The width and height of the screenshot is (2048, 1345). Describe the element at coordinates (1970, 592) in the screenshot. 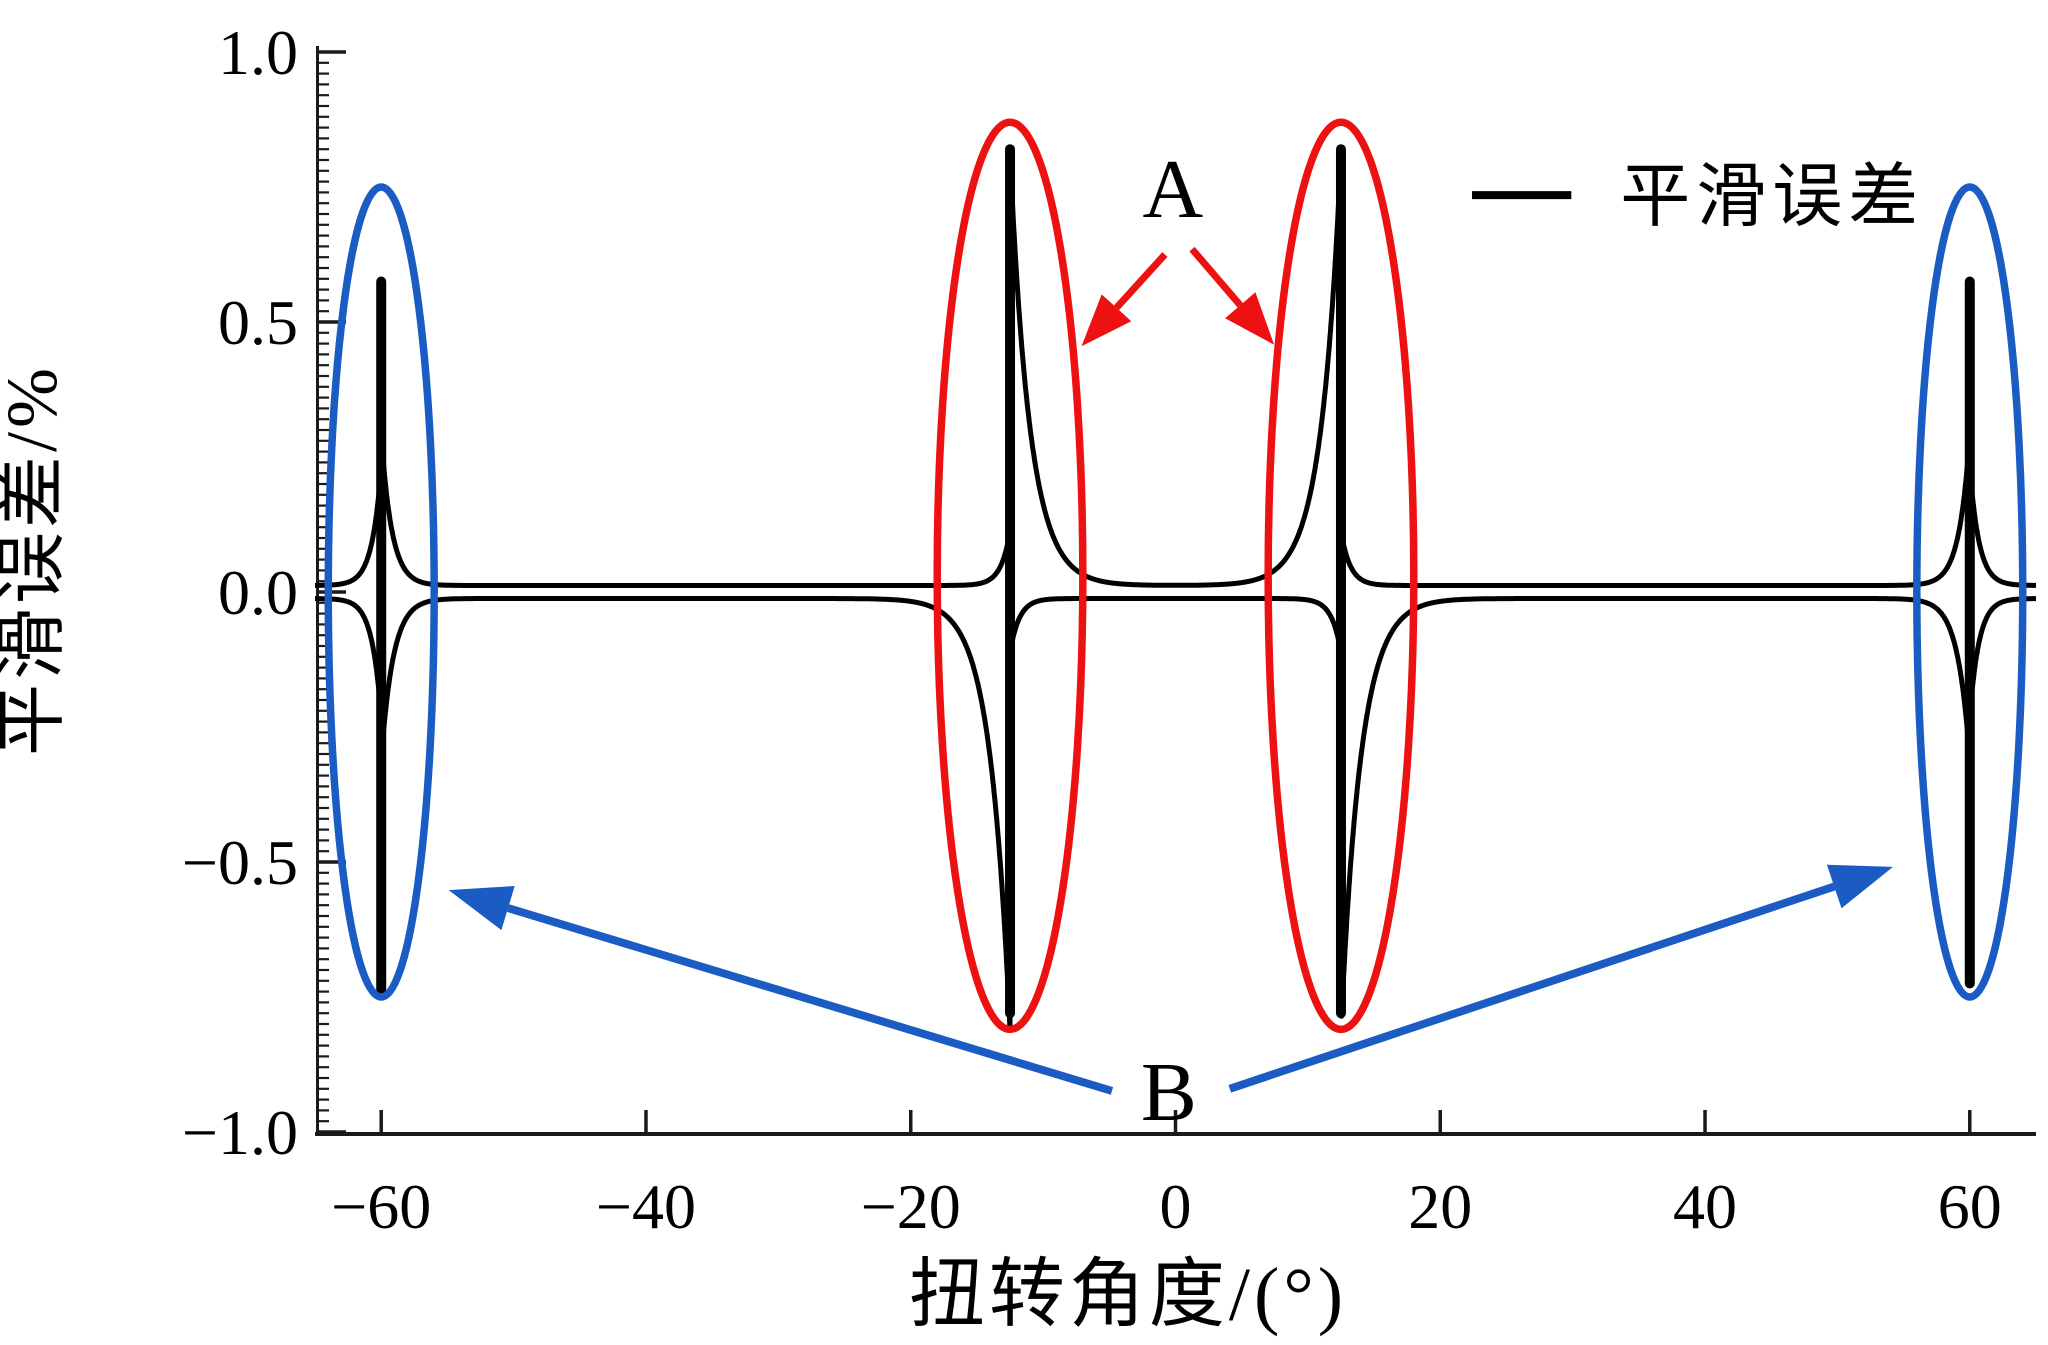

I see `highlight-ellipse-blue-right` at that location.